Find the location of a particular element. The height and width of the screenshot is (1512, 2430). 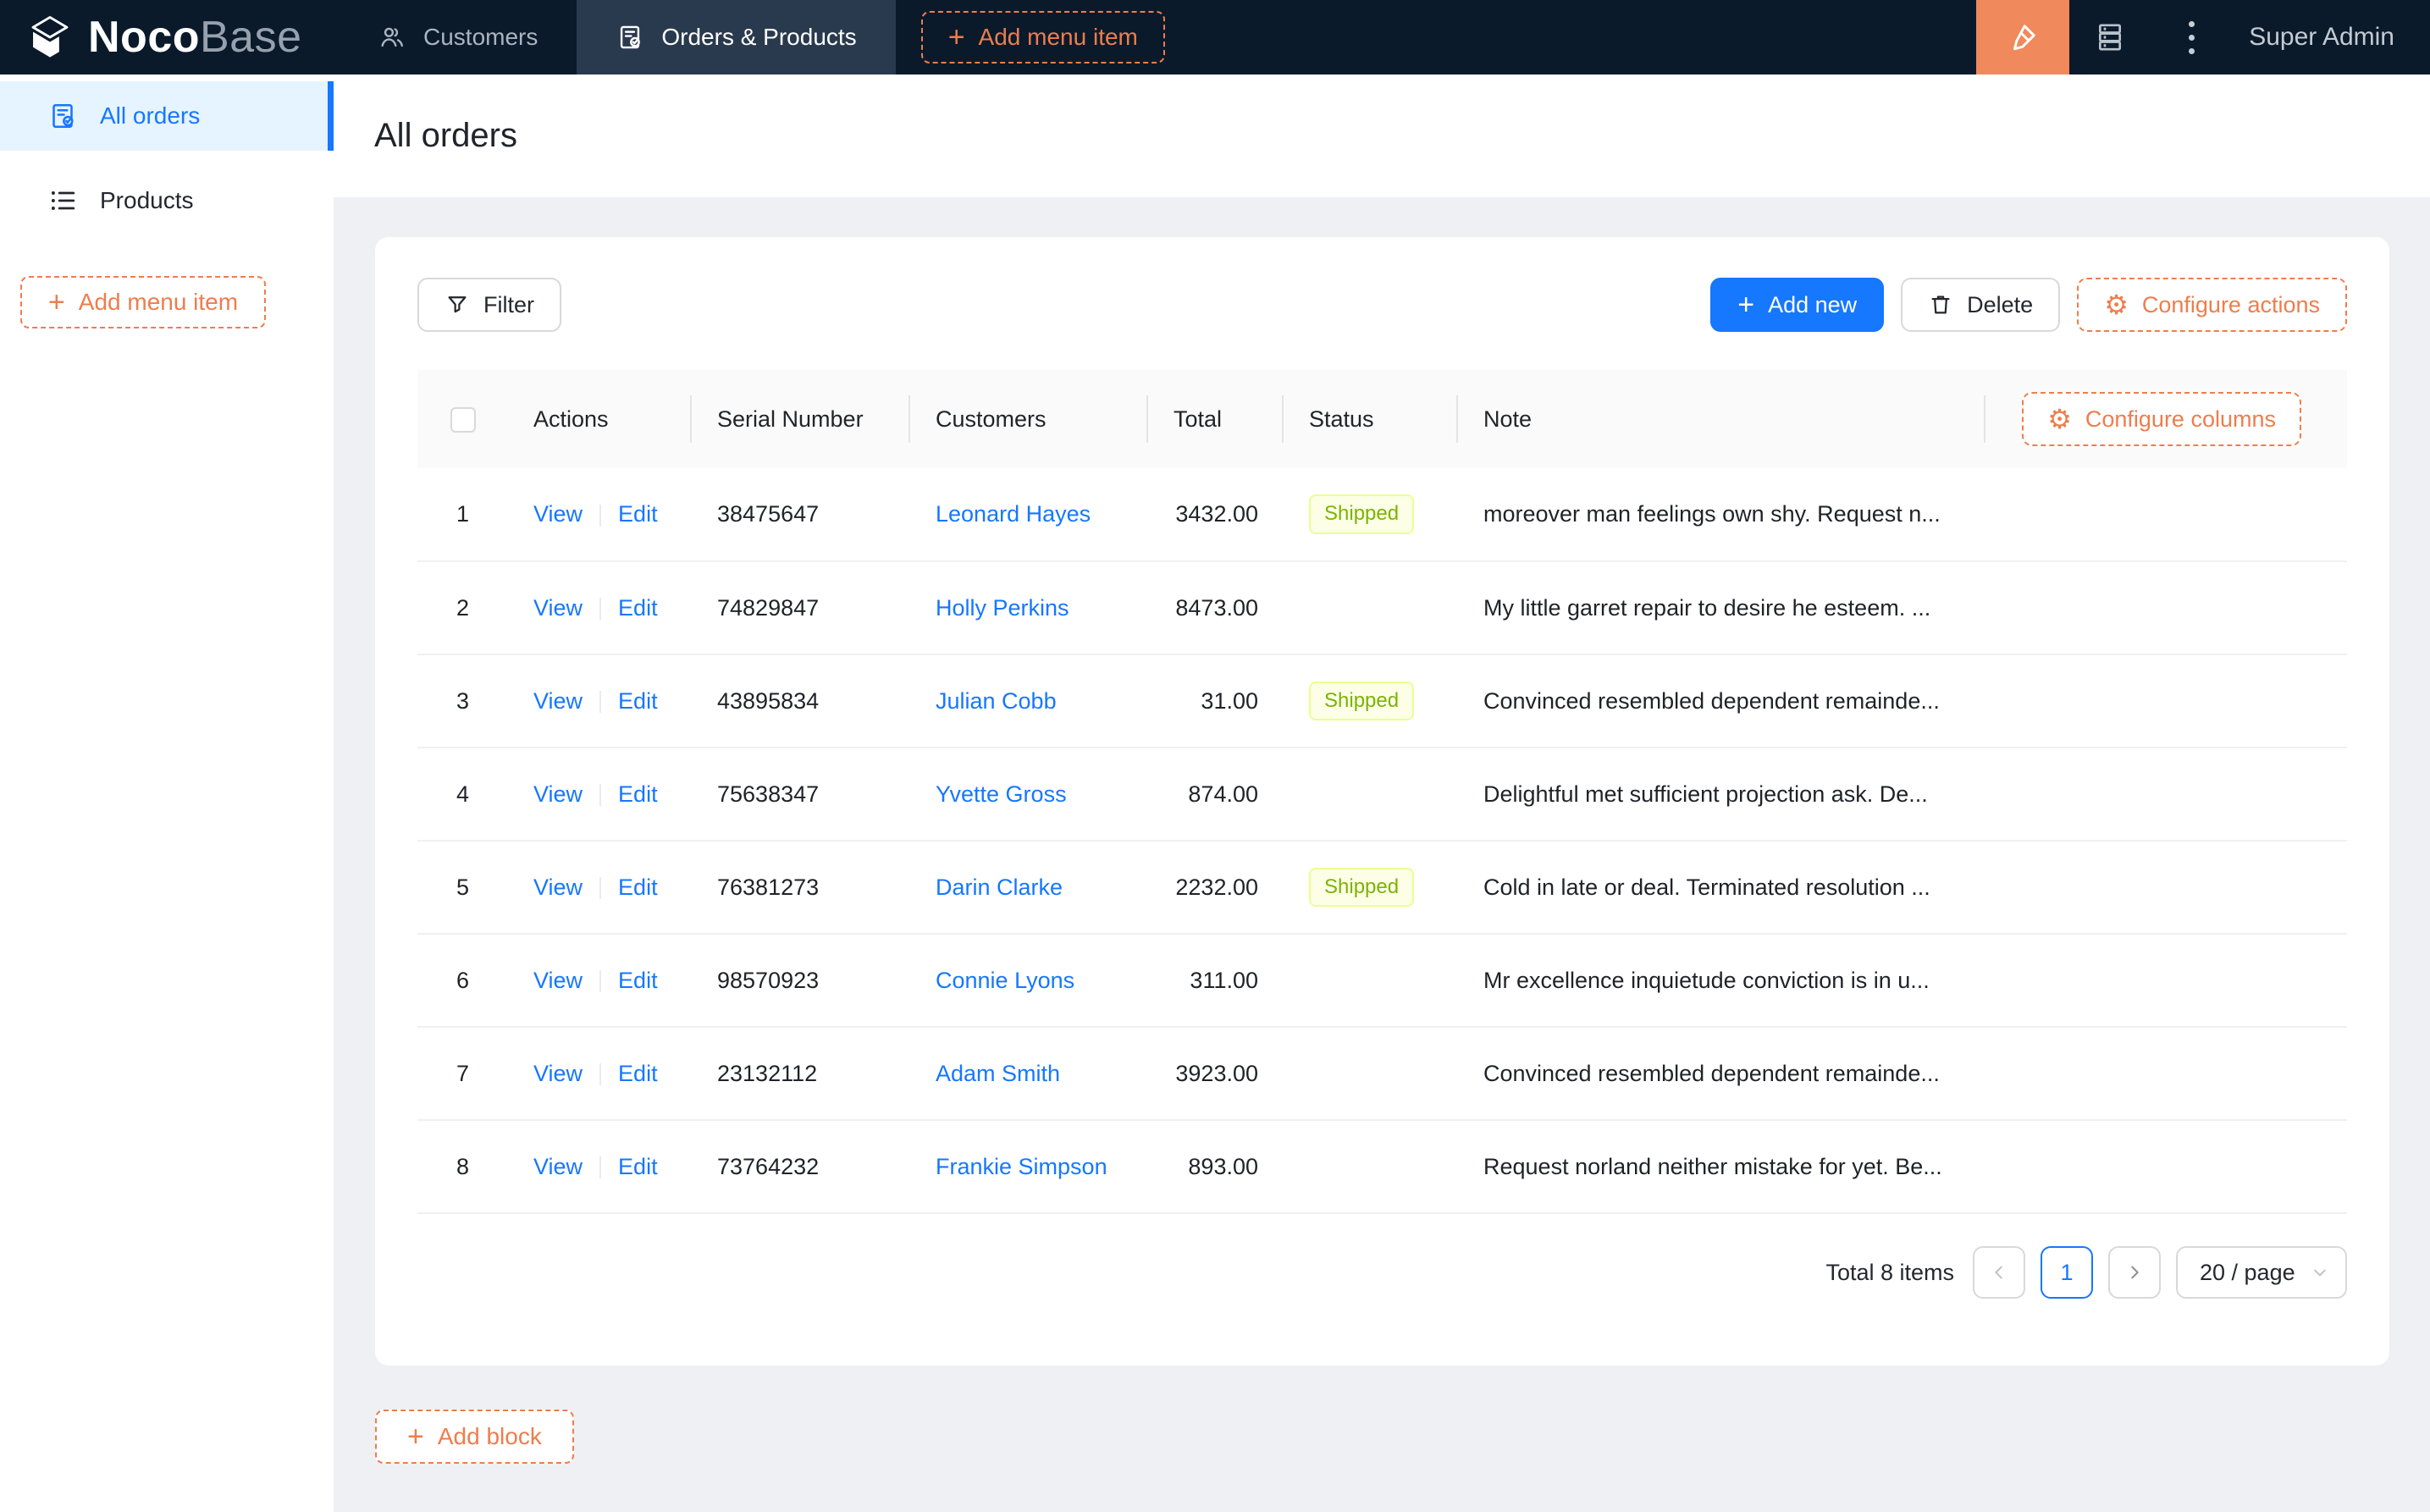

serial-number: 74829847 is located at coordinates (801, 608).